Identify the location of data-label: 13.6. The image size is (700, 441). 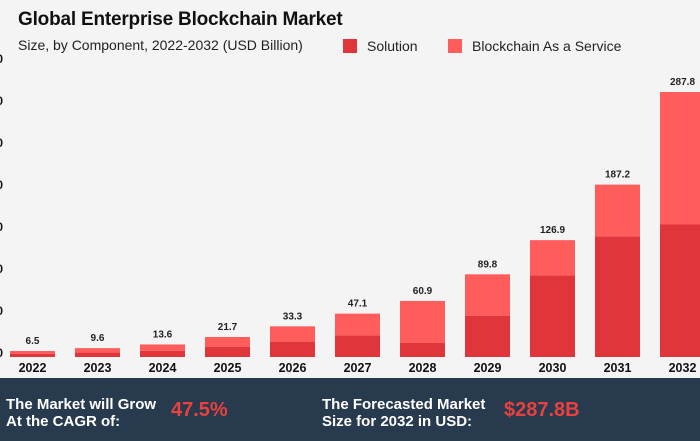
(163, 334).